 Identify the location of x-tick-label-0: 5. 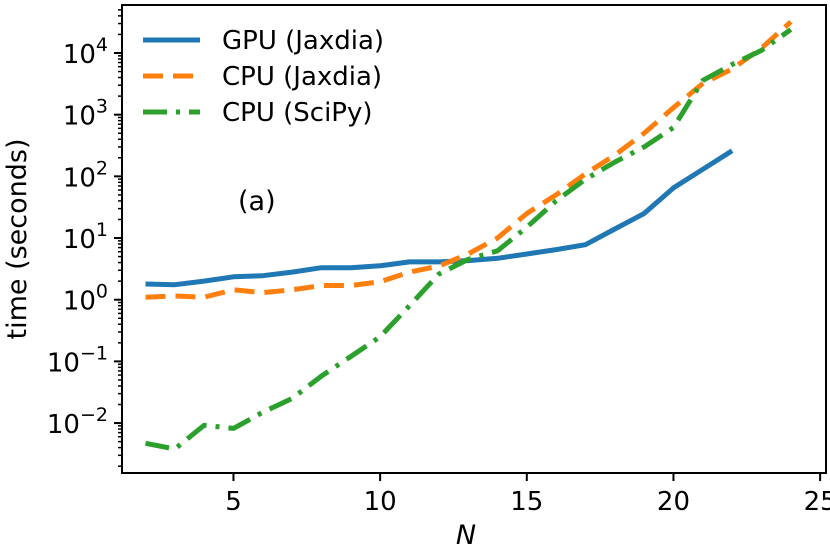
(233, 502).